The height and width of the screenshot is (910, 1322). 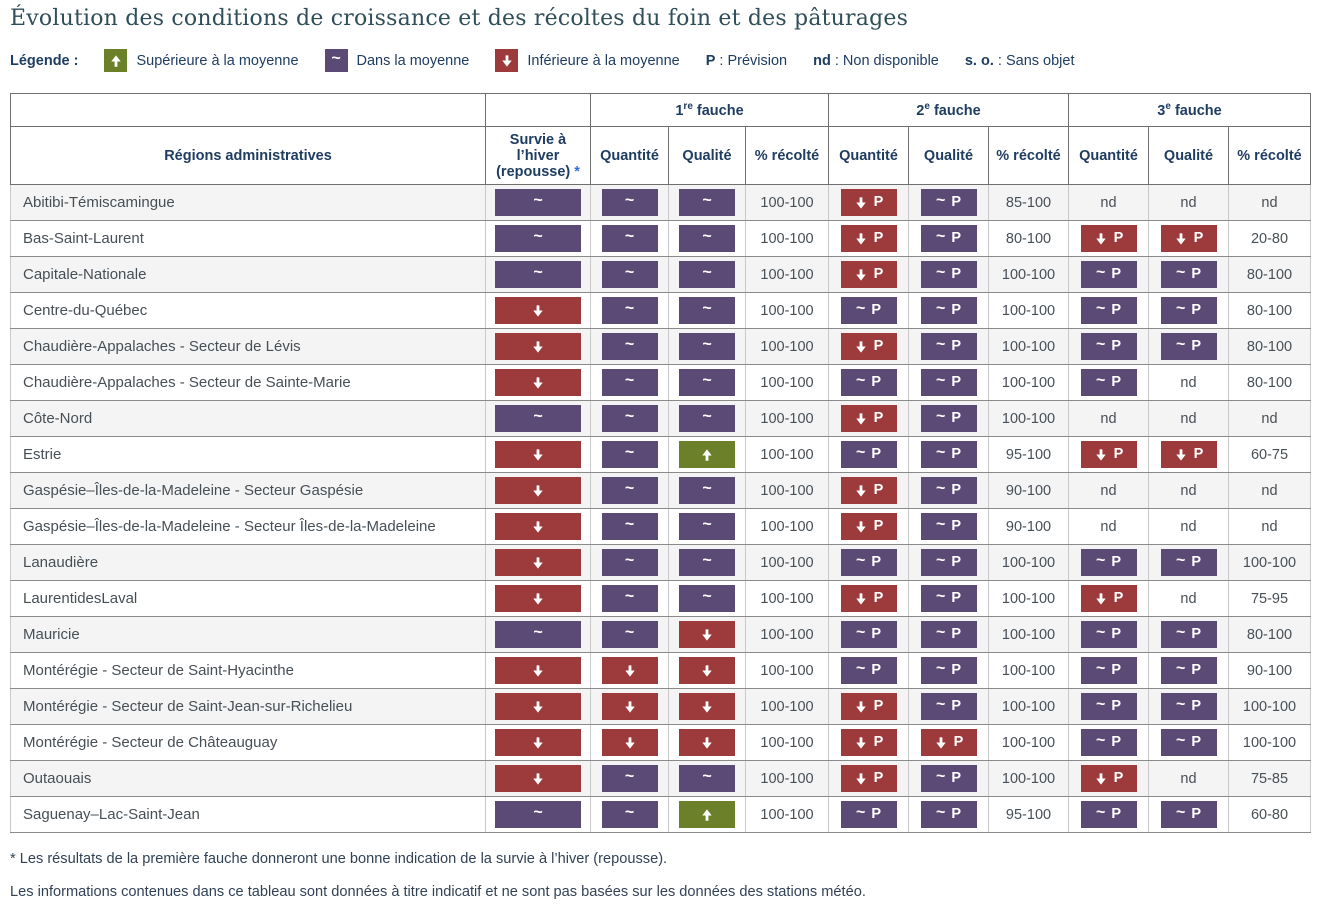 What do you see at coordinates (1269, 238) in the screenshot?
I see `harvest-value-fauche-3: 20-80` at bounding box center [1269, 238].